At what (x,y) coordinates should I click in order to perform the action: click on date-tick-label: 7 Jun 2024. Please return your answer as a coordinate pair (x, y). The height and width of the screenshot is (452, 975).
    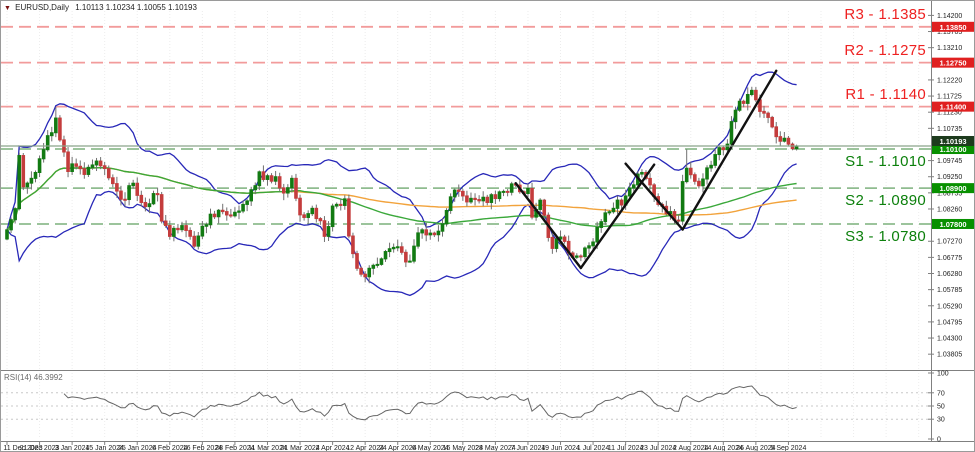
    Looking at the image, I should click on (528, 448).